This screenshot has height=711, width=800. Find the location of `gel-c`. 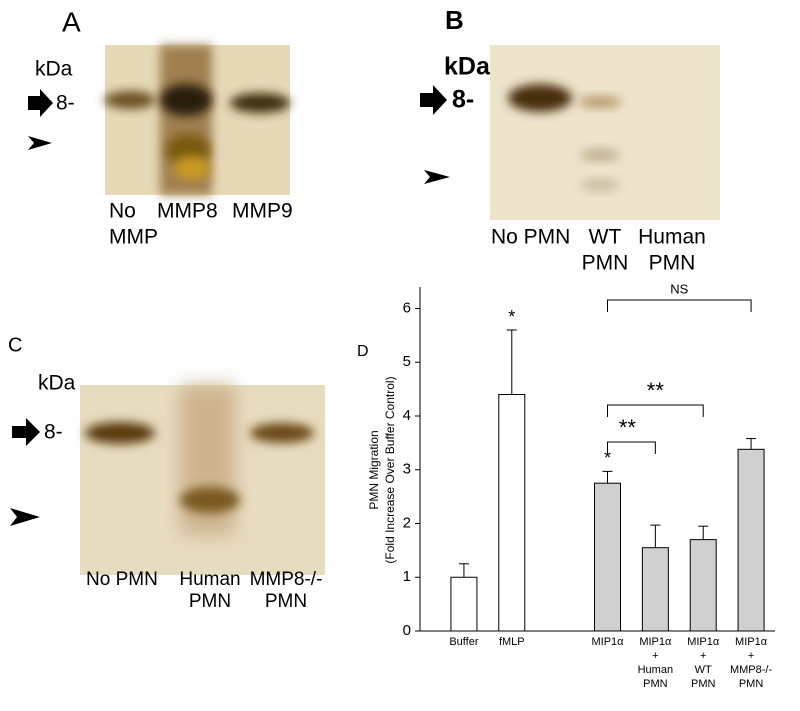

gel-c is located at coordinates (167, 480).